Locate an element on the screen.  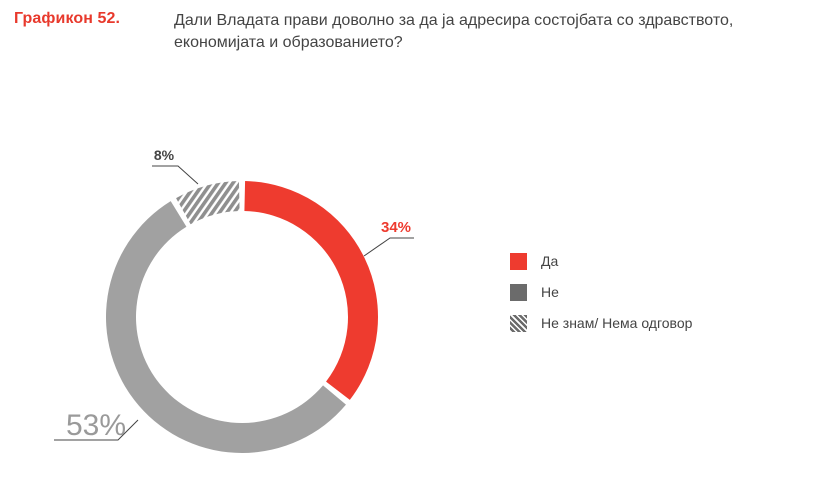
data-label-yes: 34% is located at coordinates (396, 227).